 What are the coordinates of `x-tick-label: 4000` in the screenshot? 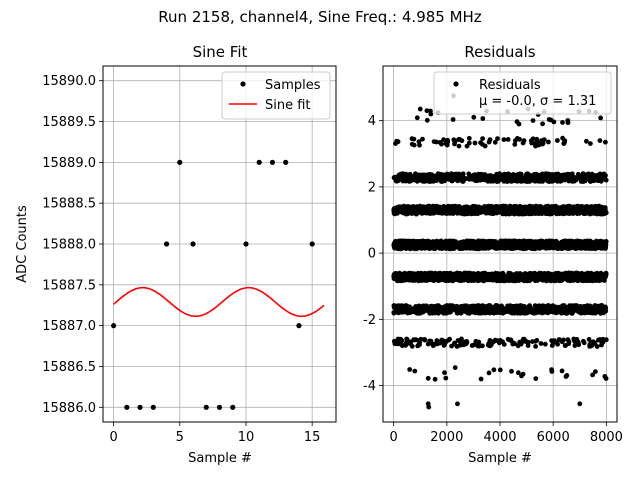 It's located at (499, 437).